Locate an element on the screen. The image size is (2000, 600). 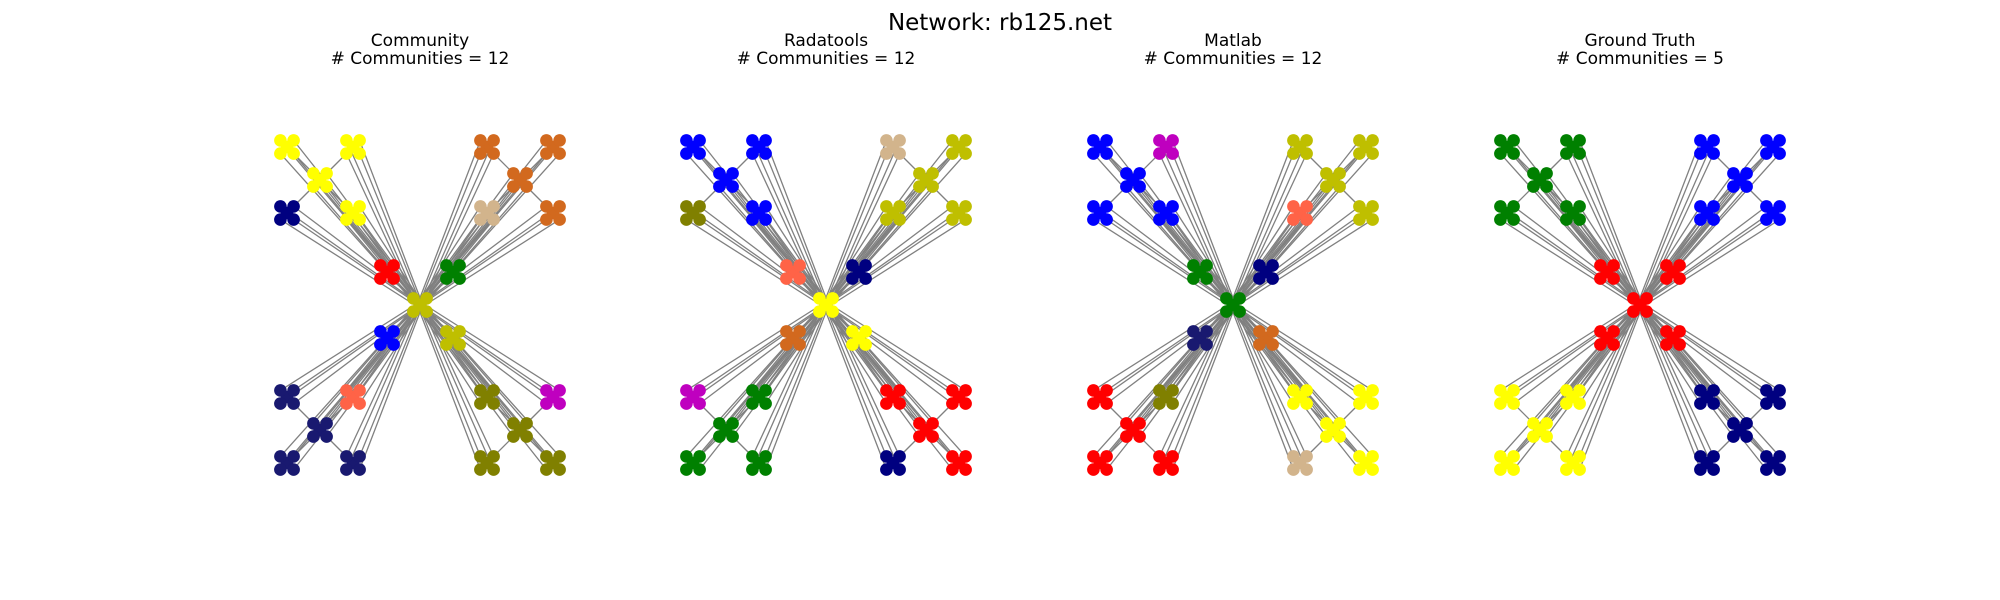
ul-side-cluster is located at coordinates (1507, 213).